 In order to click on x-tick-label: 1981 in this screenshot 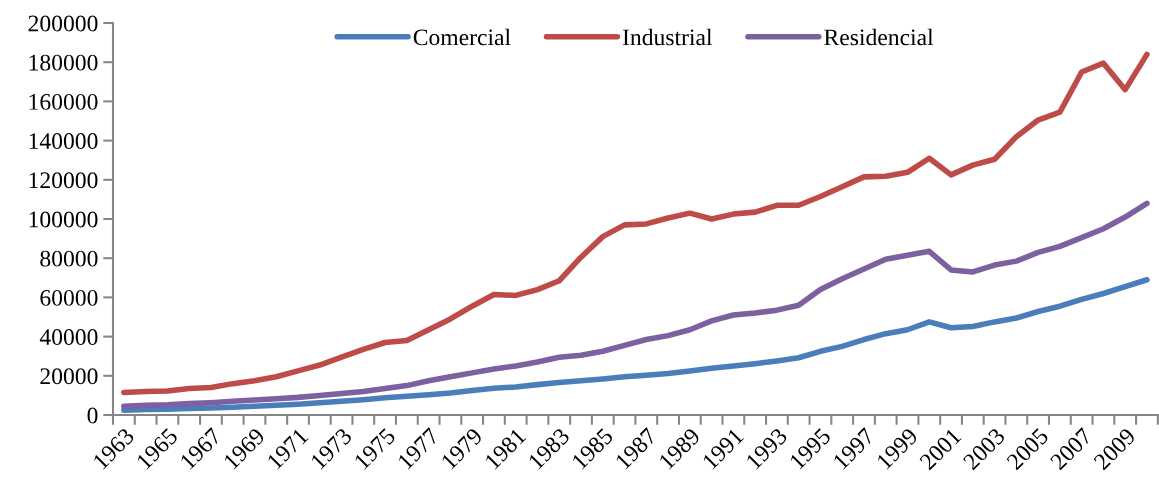, I will do `click(505, 448)`.